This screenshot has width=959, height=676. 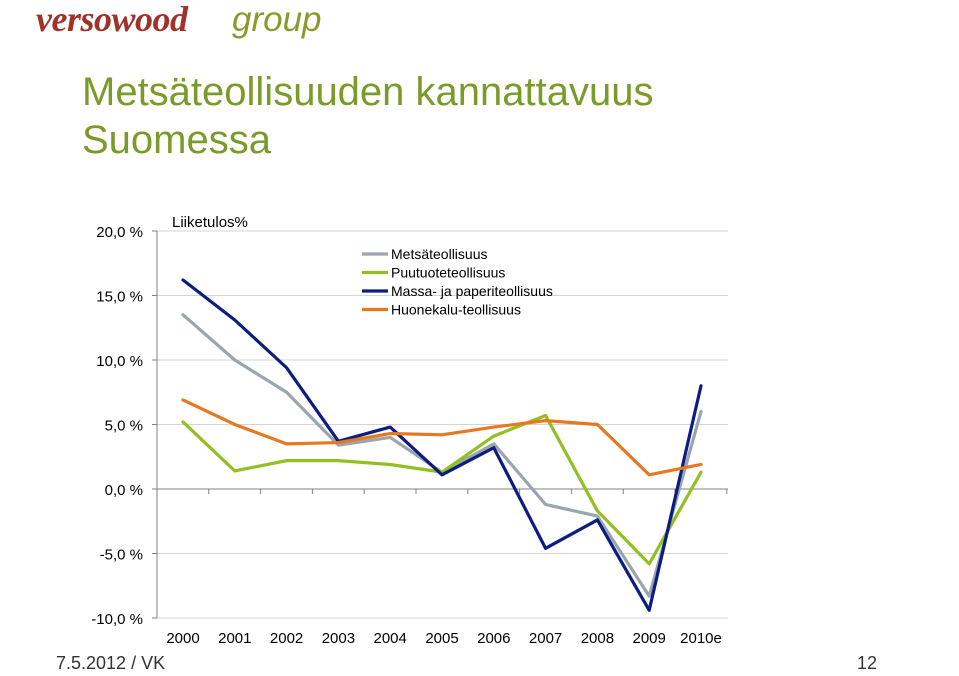 I want to click on logo-group-text: group, so click(x=277, y=19).